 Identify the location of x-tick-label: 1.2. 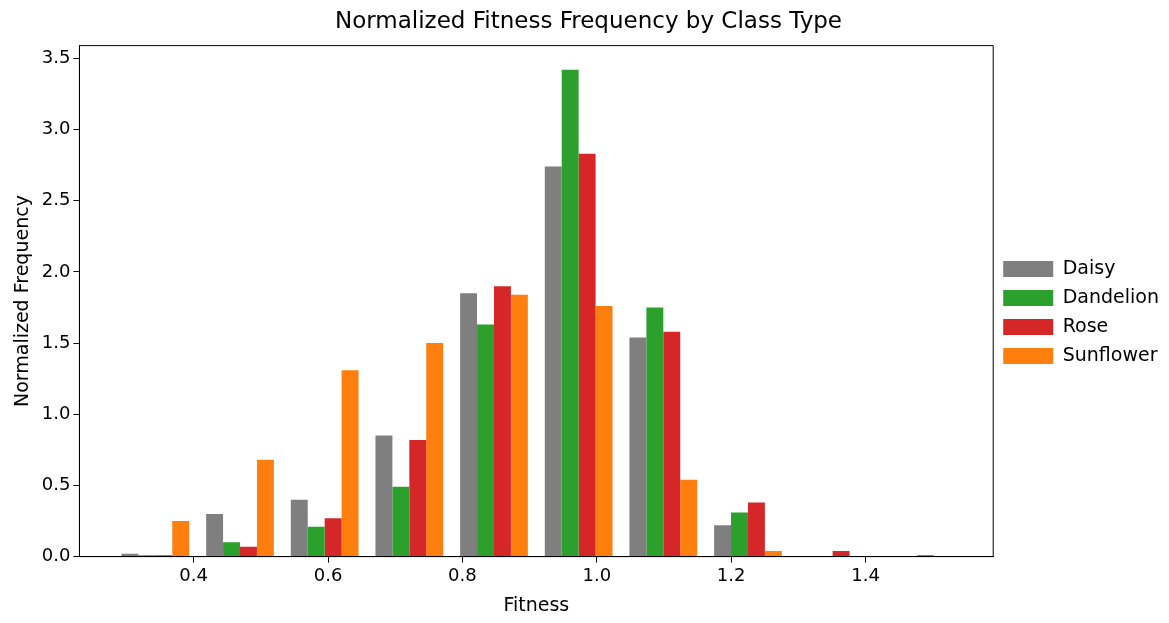
(731, 575).